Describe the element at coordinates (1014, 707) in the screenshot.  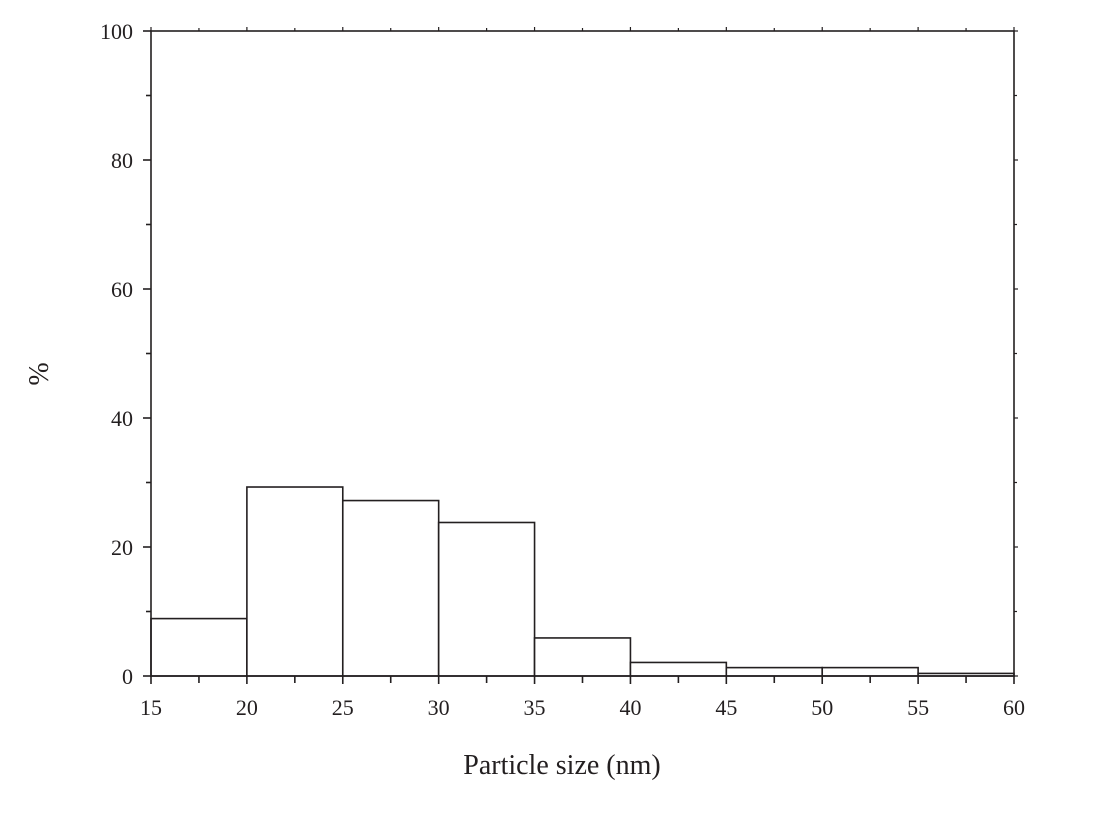
I see `x-tick-label: 60` at that location.